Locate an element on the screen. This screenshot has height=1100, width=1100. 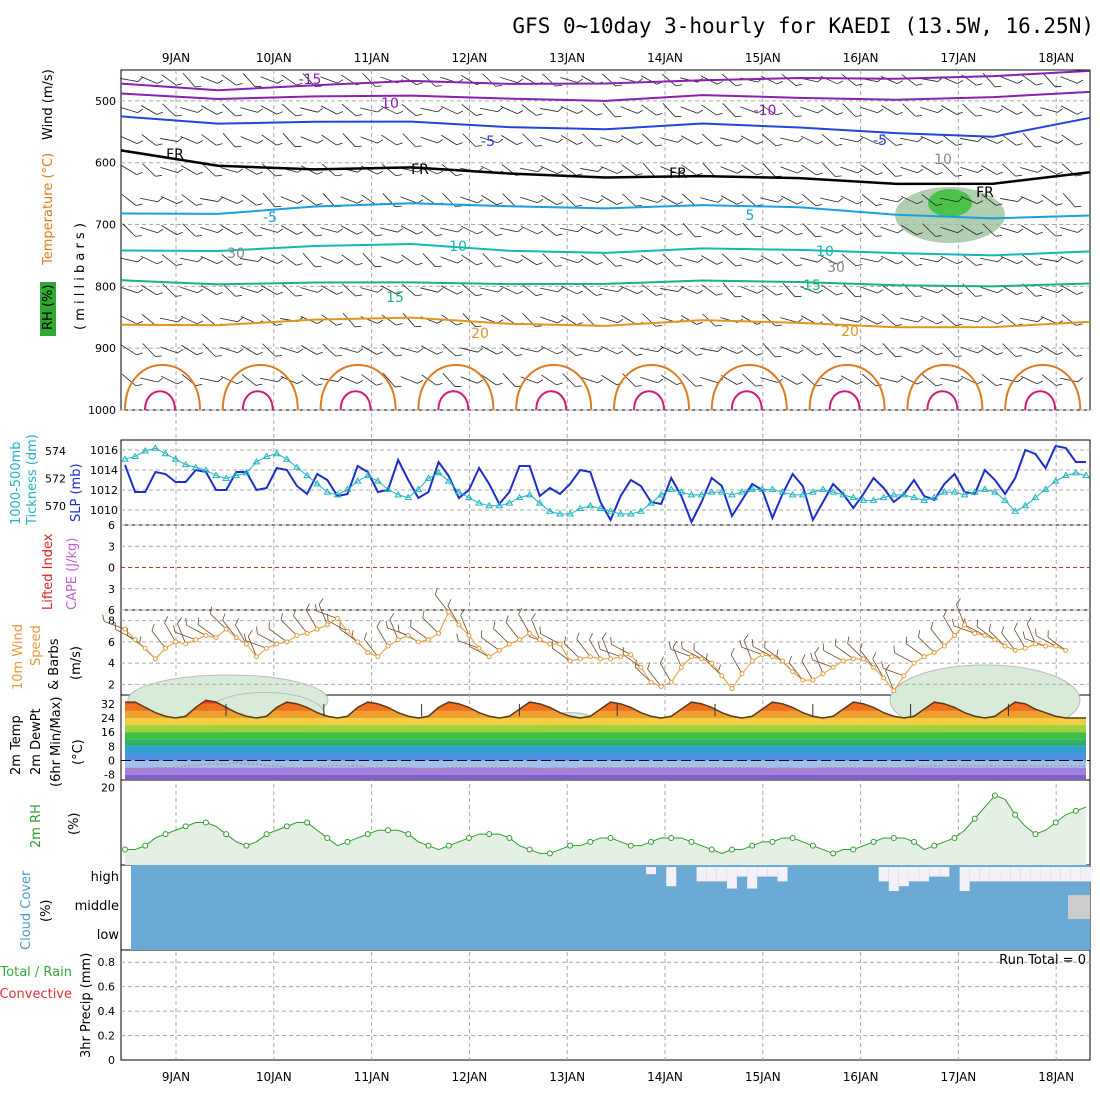
contour-label: -5 is located at coordinates (880, 141).